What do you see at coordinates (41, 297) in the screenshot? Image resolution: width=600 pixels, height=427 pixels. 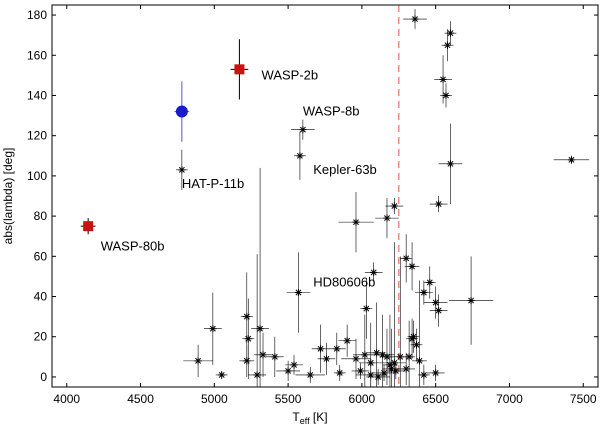 I see `y-tick-label: 40` at bounding box center [41, 297].